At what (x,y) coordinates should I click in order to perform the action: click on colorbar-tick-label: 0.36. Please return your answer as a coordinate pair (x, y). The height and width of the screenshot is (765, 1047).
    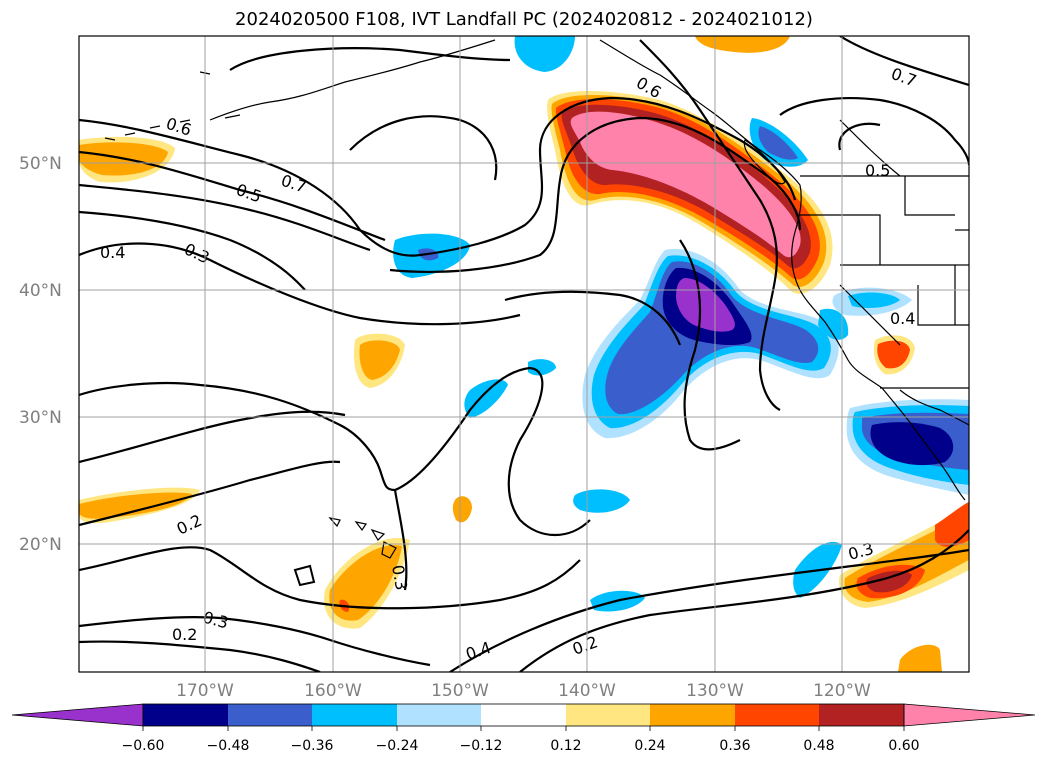
    Looking at the image, I should click on (734, 746).